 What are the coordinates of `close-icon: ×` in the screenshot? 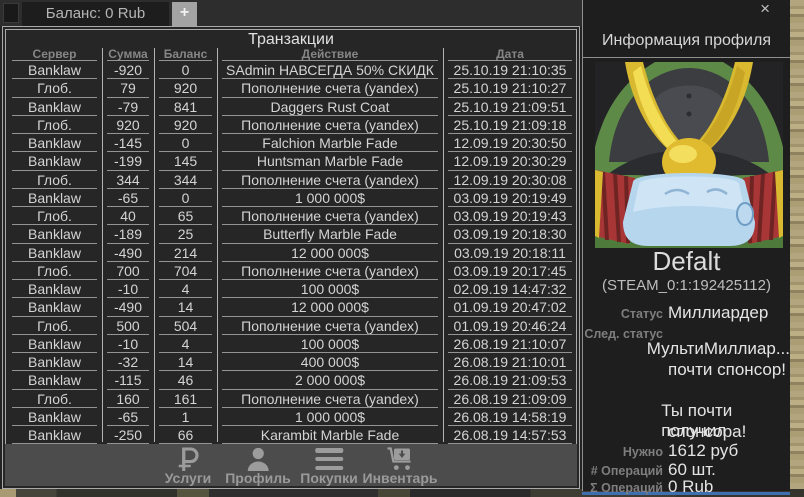 It's located at (765, 9).